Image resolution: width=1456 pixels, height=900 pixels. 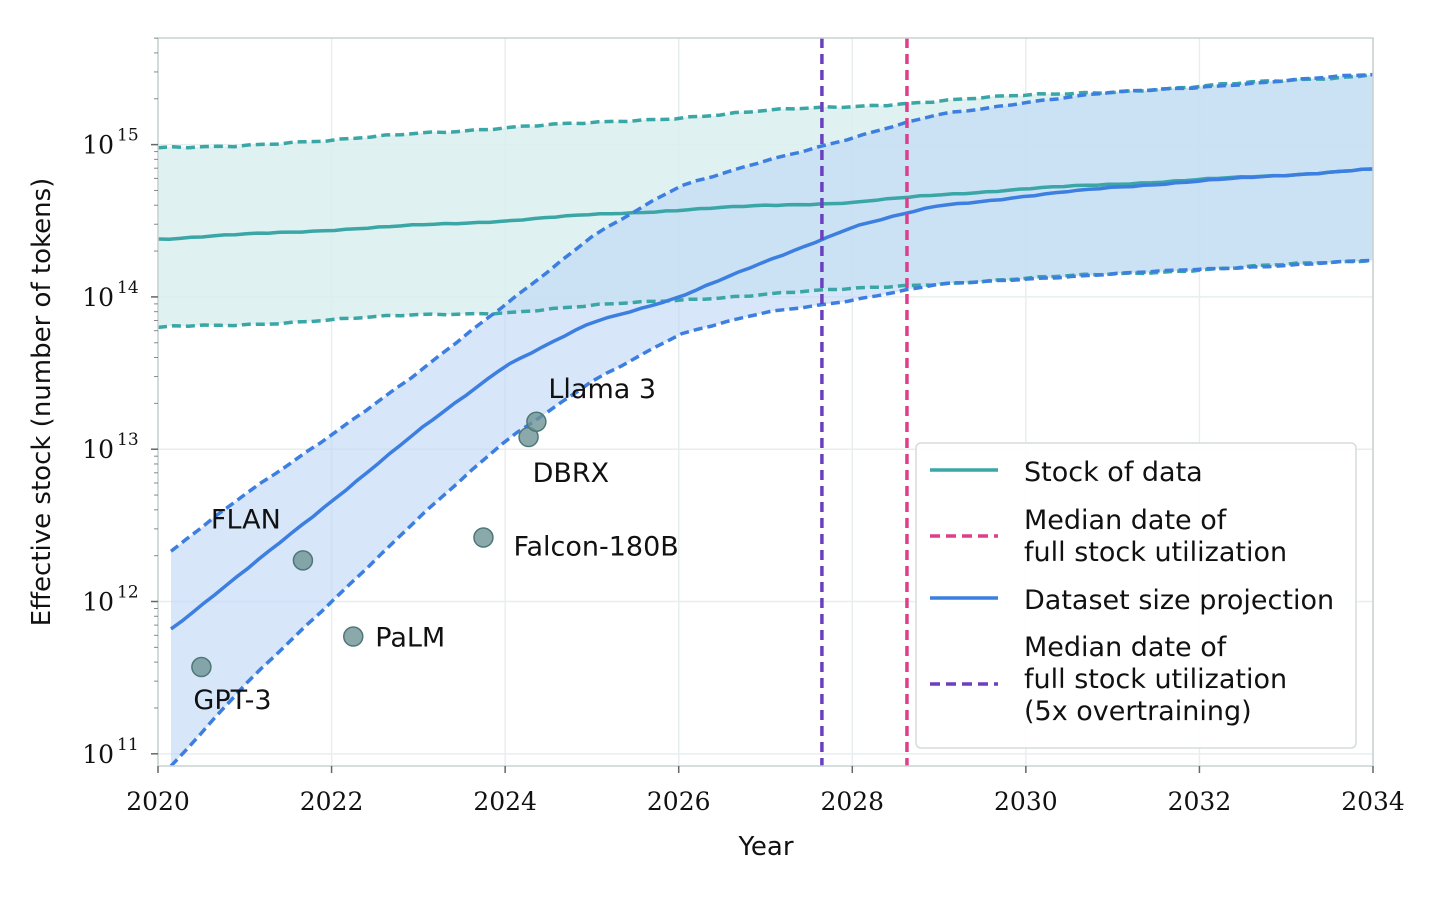 I want to click on x-tick-label: 2032, so click(x=1200, y=801).